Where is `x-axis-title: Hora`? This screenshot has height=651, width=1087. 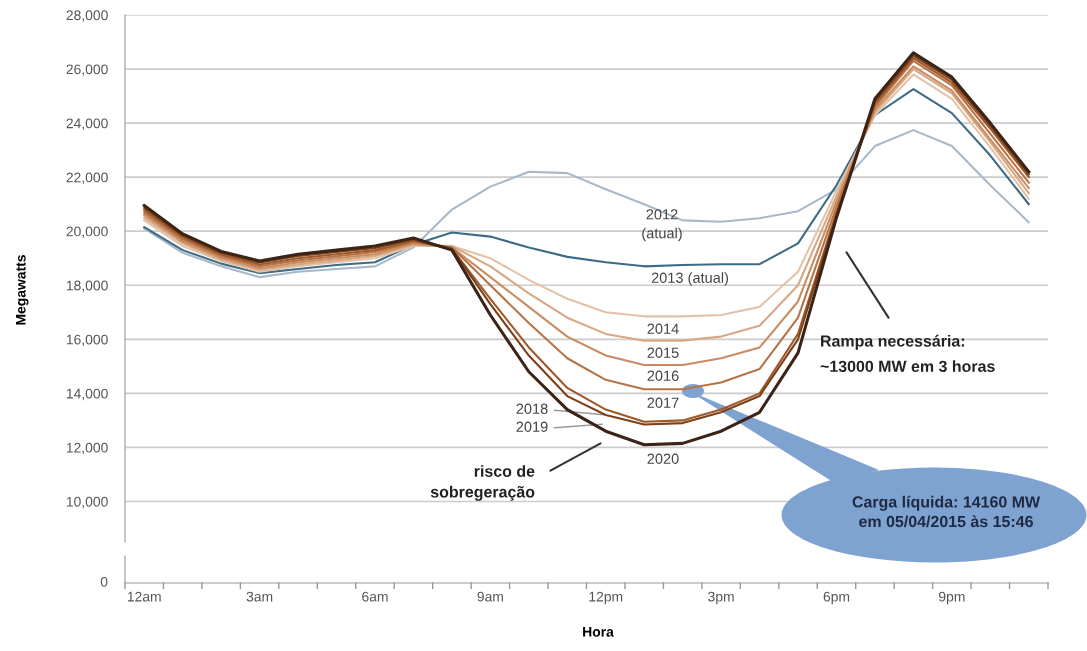
x-axis-title: Hora is located at coordinates (598, 632).